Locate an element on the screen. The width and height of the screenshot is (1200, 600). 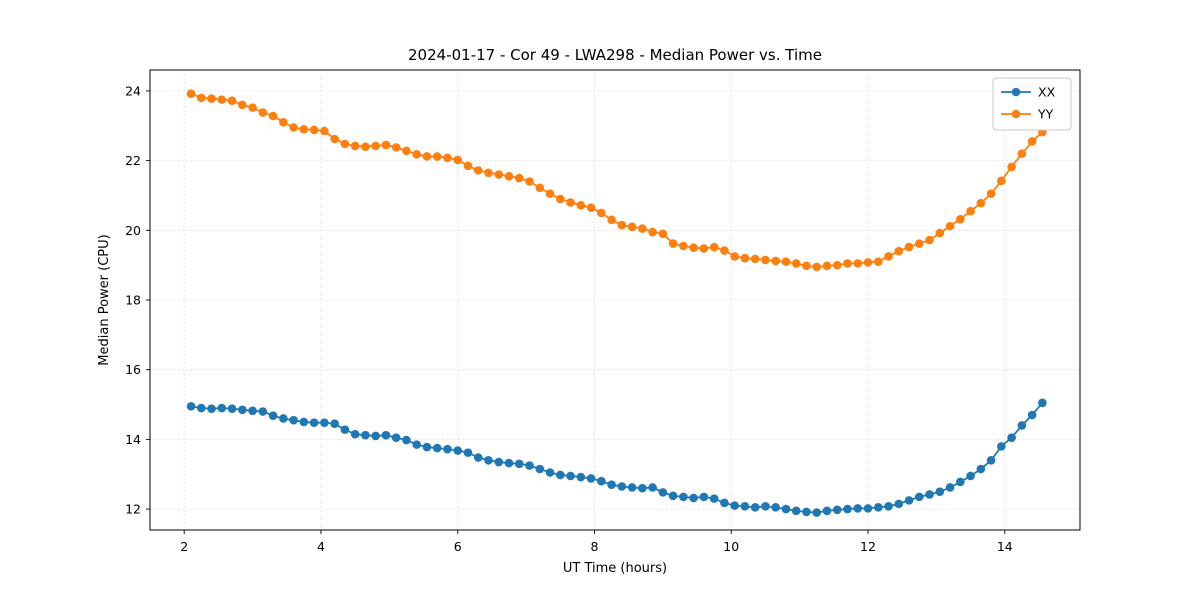
x-tick-label: 14 is located at coordinates (1005, 546).